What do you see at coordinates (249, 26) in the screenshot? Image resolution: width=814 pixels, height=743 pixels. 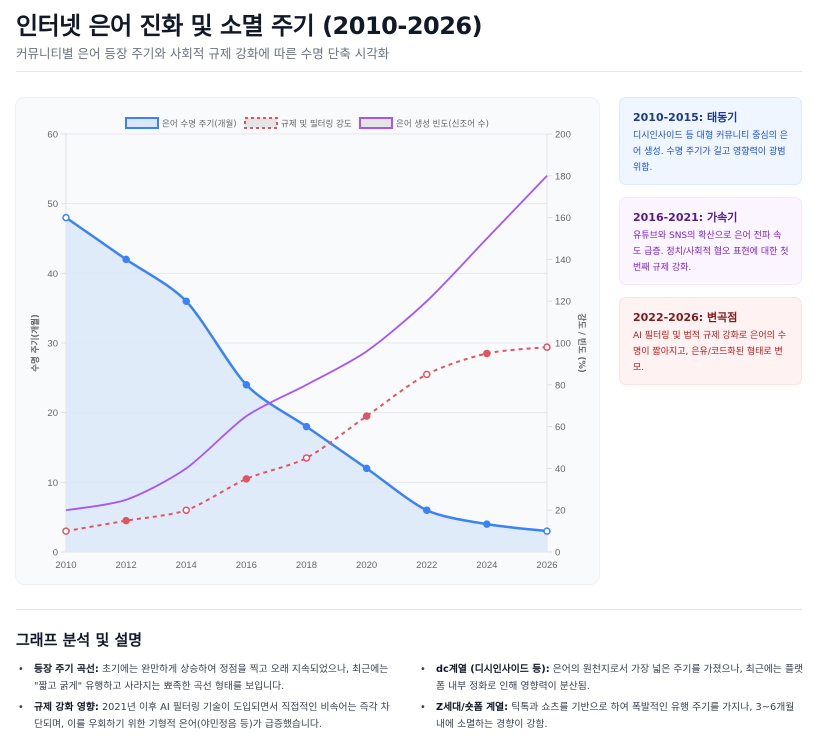 I see `page-title: 인터넷 은어 진화 및 소멸 주기 (2010-2026)` at bounding box center [249, 26].